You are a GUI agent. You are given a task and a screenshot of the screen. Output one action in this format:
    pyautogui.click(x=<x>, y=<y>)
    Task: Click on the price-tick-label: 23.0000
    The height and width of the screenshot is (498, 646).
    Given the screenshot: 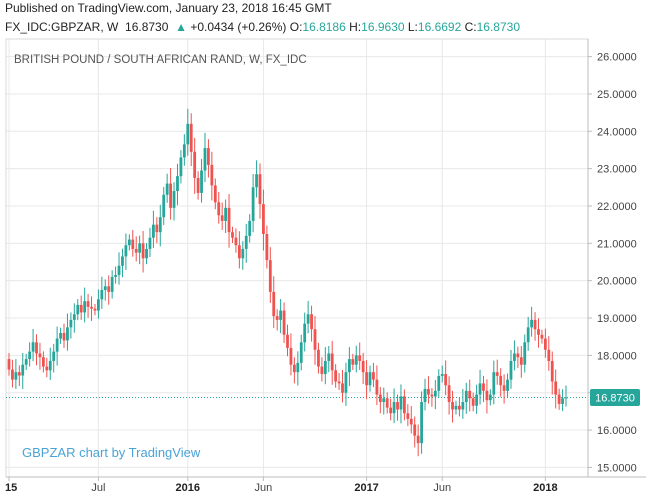 What is the action you would take?
    pyautogui.click(x=617, y=170)
    